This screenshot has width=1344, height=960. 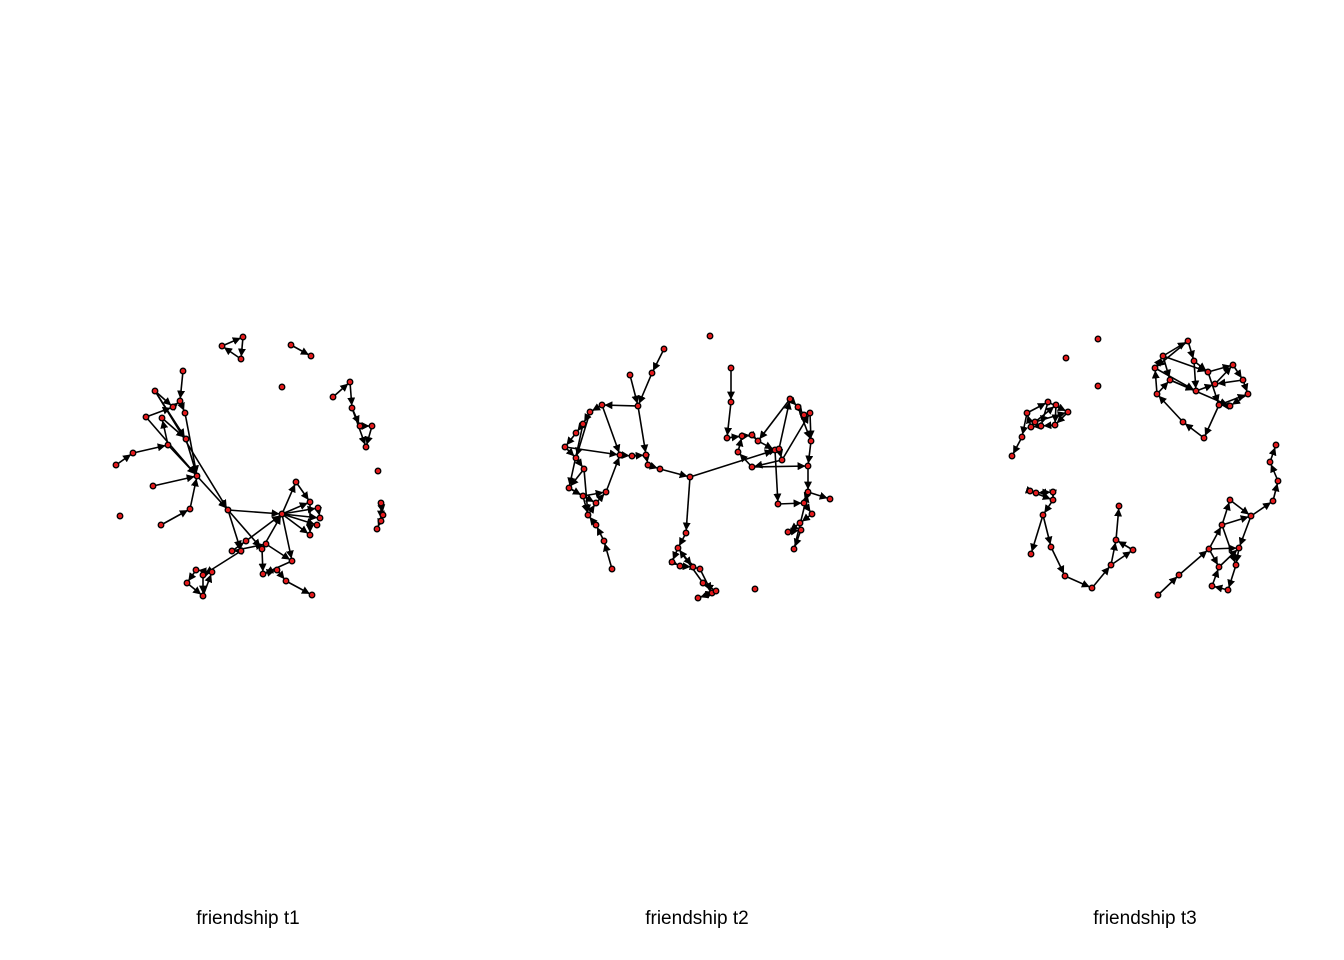 What do you see at coordinates (249, 466) in the screenshot?
I see `network-panel-t1` at bounding box center [249, 466].